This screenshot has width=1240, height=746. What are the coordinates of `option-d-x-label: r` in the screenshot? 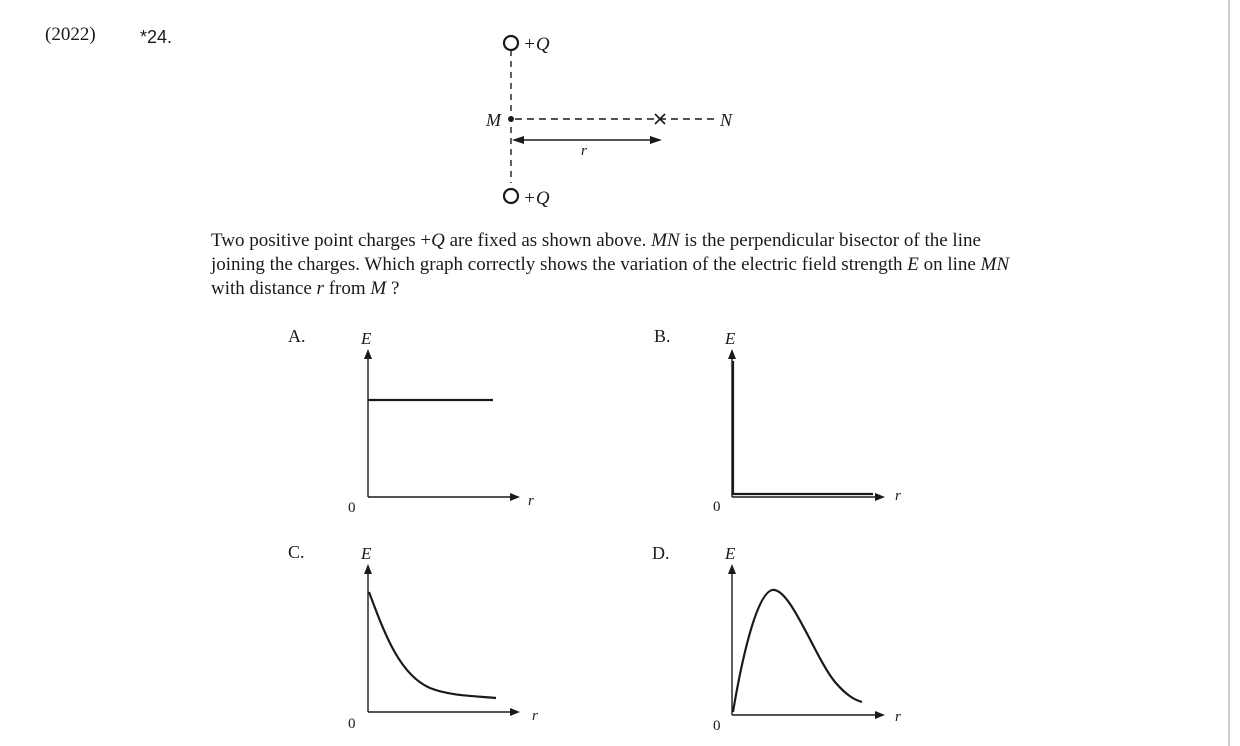 It's located at (898, 717).